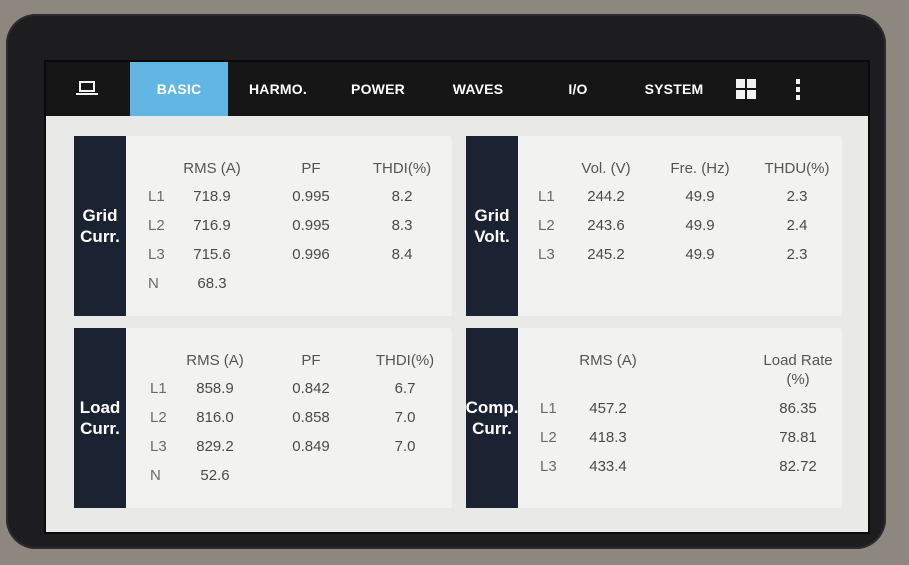 This screenshot has width=909, height=565. What do you see at coordinates (798, 81) in the screenshot?
I see `more-vertical-icon` at bounding box center [798, 81].